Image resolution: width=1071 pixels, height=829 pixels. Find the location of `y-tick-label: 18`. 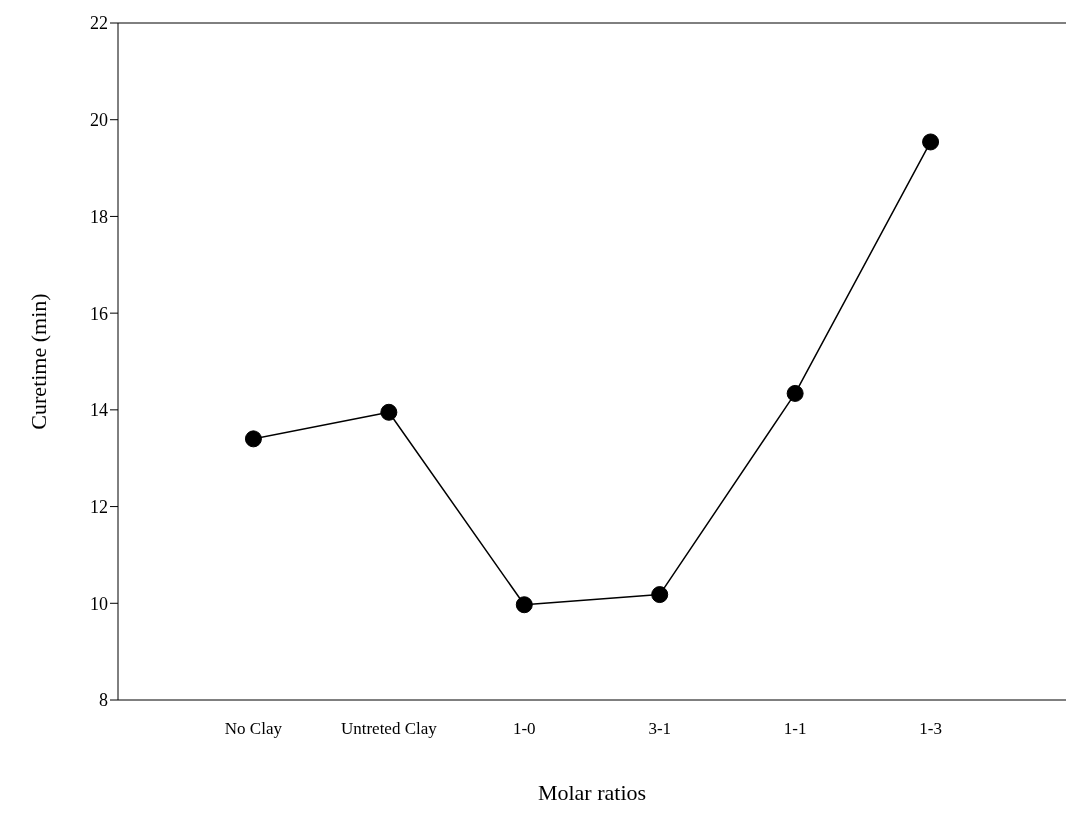

y-tick-label: 18 is located at coordinates (99, 216).